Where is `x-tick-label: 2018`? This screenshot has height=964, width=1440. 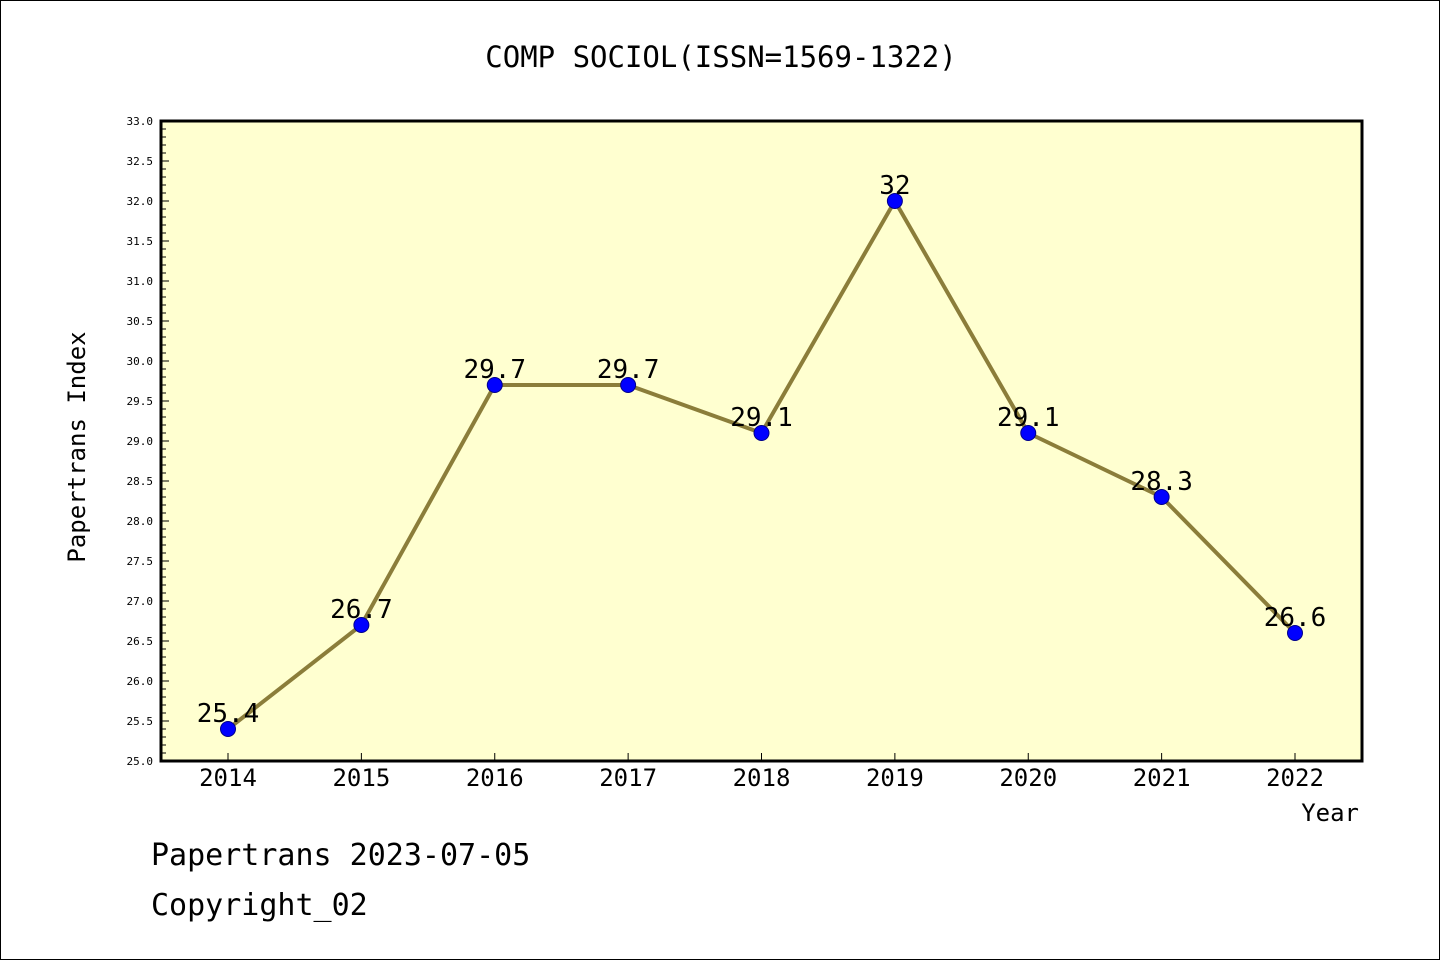
x-tick-label: 2018 is located at coordinates (762, 778).